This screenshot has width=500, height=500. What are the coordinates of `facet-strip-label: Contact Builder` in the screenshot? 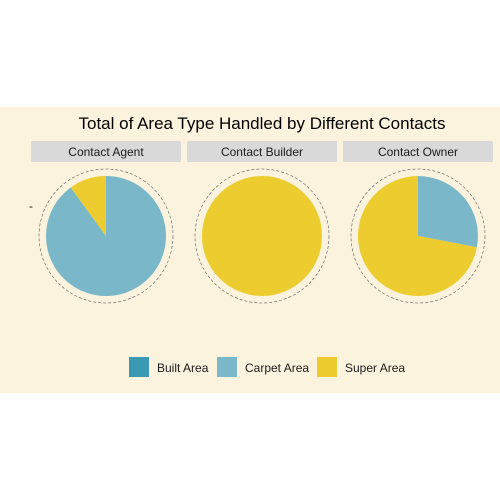 It's located at (262, 152).